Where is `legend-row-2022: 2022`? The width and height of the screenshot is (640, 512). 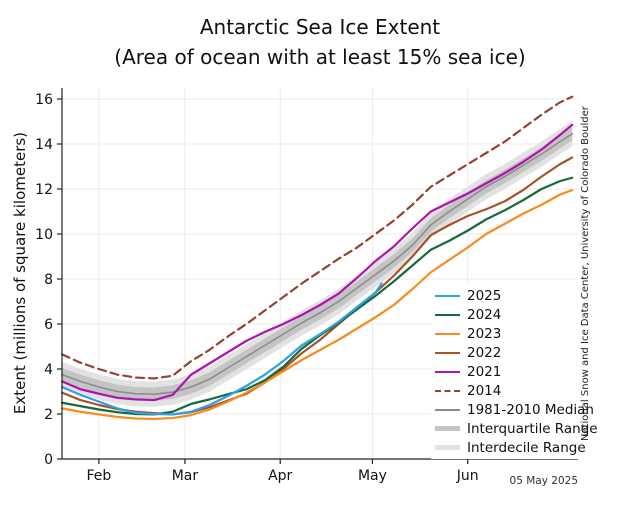 legend-row-2022: 2022 is located at coordinates (516, 352).